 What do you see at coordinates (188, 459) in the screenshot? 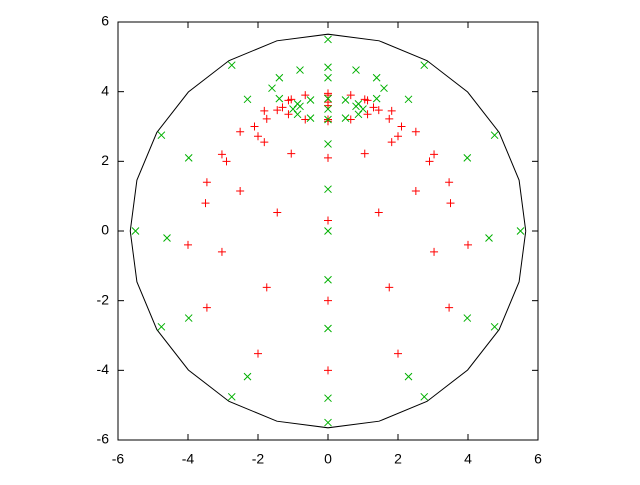
I see `x-tick-label: -4` at bounding box center [188, 459].